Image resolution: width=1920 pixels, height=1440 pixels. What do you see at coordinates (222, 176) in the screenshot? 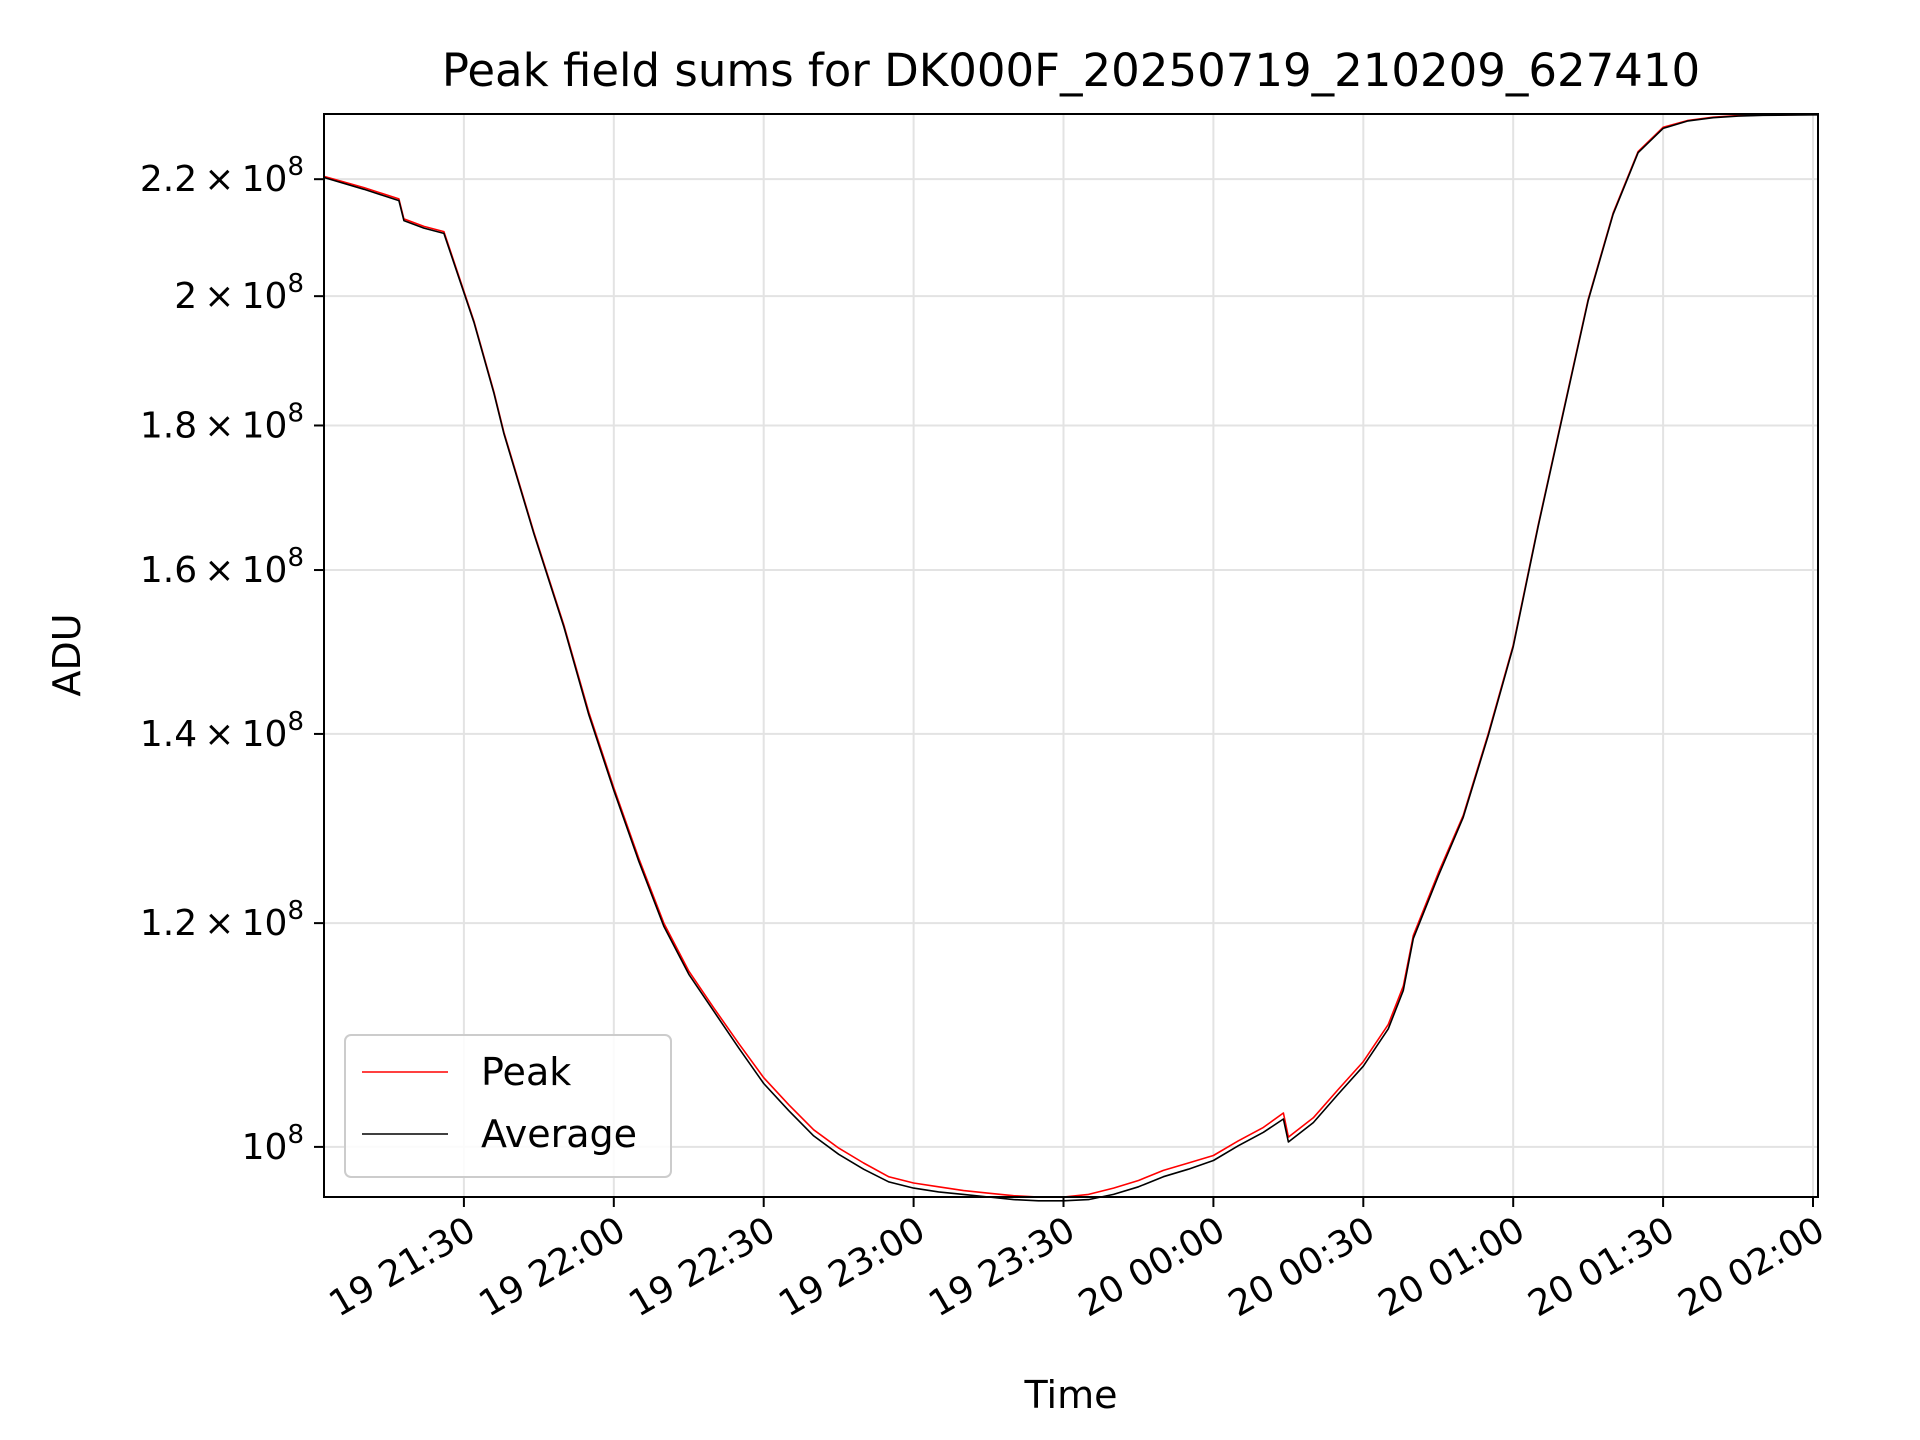
I see `y-tick-label: 2.2 × 108` at bounding box center [222, 176].